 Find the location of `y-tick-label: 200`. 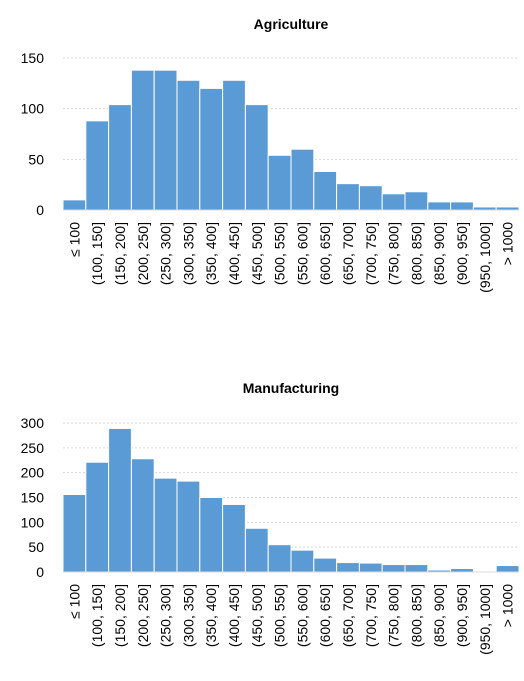

y-tick-label: 200 is located at coordinates (33, 473).